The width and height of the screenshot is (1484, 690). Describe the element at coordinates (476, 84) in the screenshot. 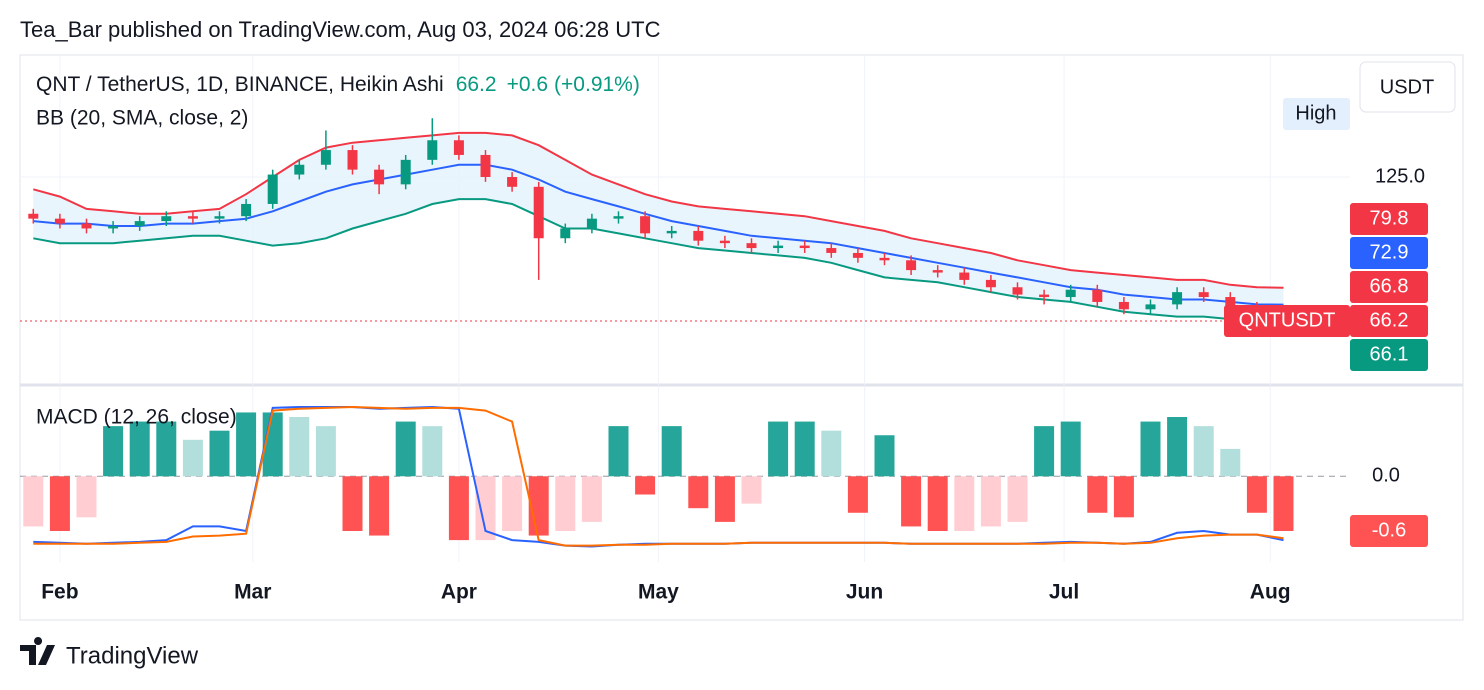

I see `last-price: 66.2` at that location.